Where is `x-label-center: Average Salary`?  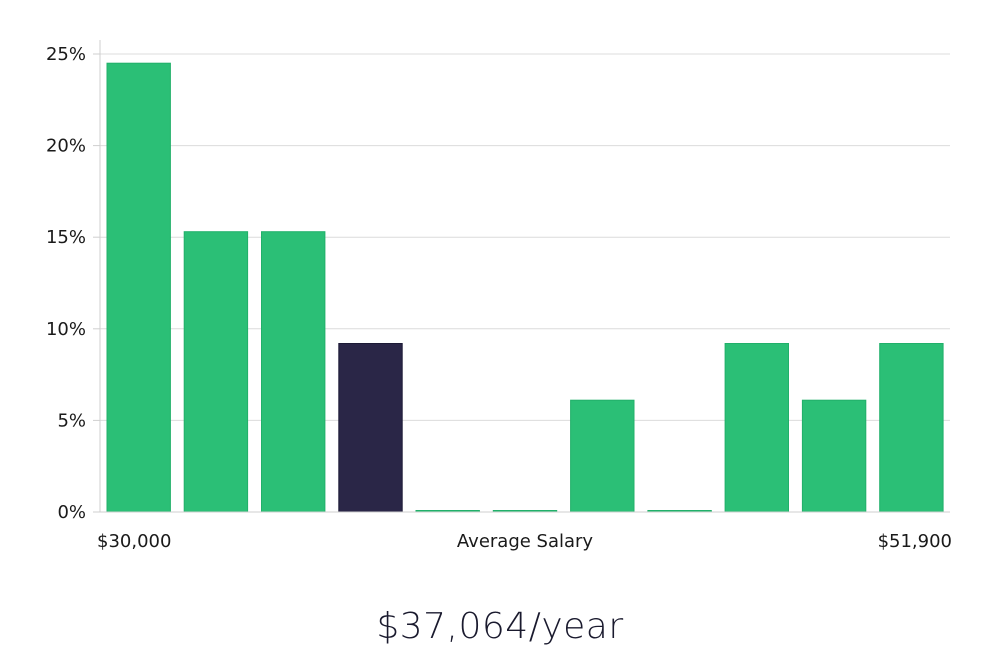
x-label-center: Average Salary is located at coordinates (525, 541).